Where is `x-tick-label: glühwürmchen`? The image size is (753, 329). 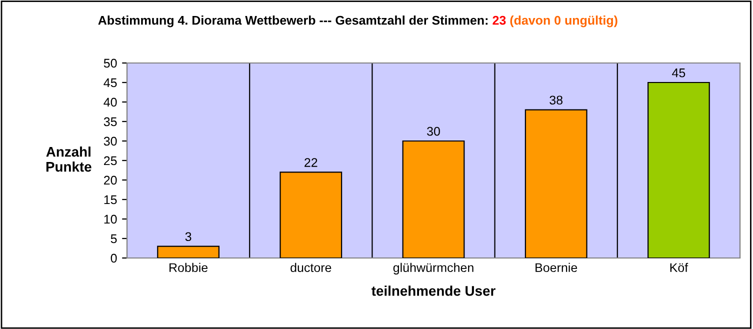
x-tick-label: glühwürmchen is located at coordinates (433, 268).